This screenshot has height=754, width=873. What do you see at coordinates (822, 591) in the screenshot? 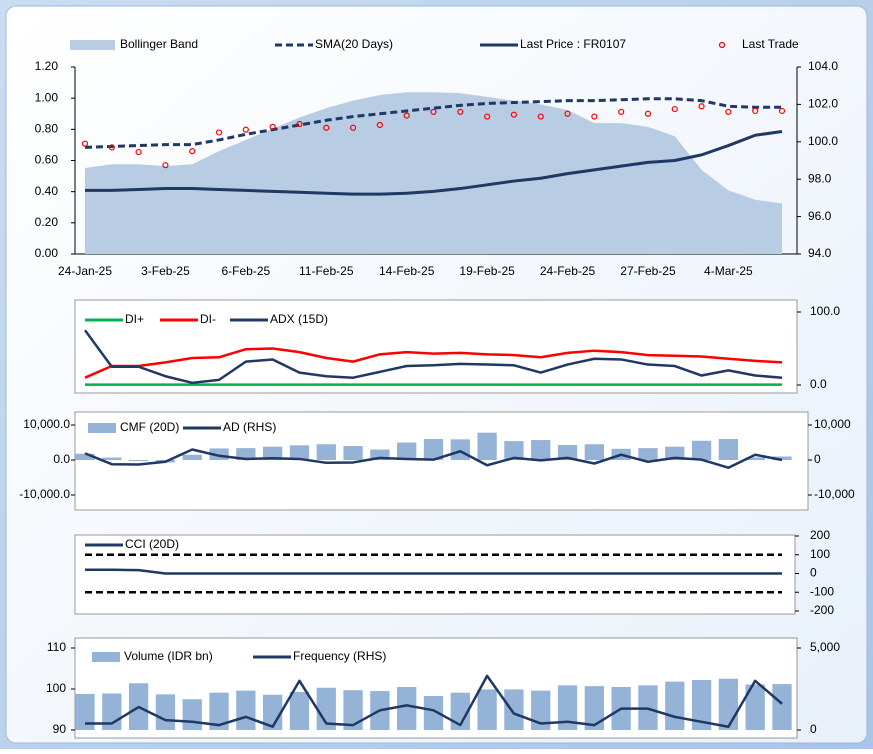
I see `y2-tick-label: -100` at bounding box center [822, 591].